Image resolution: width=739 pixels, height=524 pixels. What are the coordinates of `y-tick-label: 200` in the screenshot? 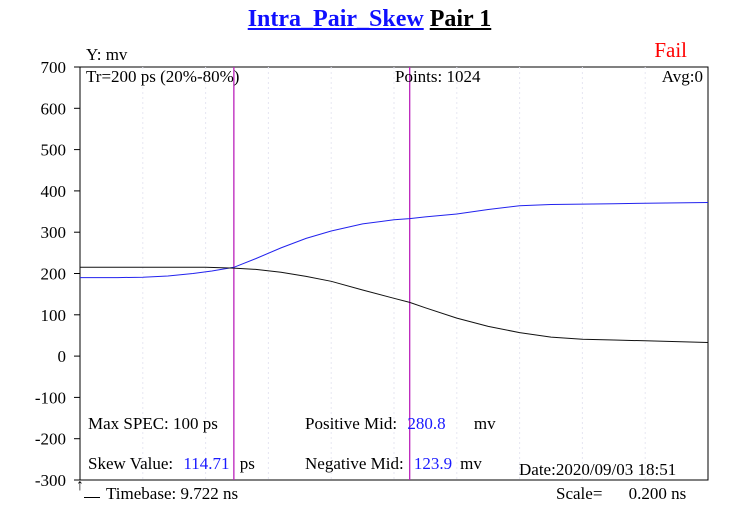 It's located at (54, 274).